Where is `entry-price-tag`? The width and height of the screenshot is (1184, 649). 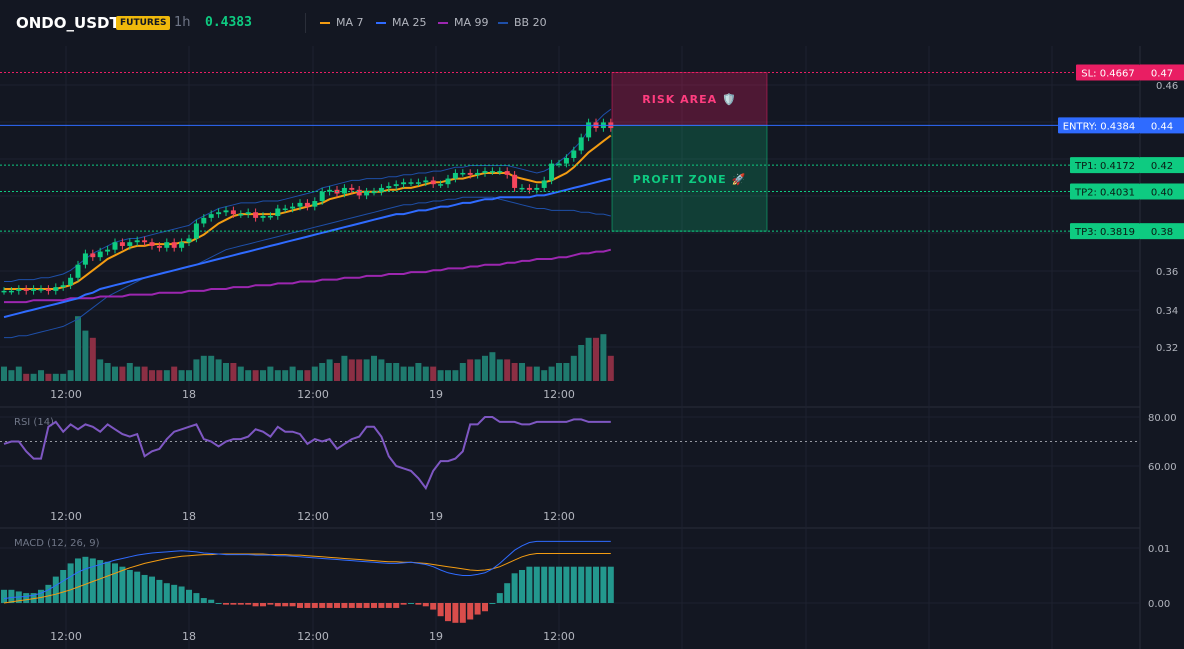
entry-price-tag is located at coordinates (1162, 125).